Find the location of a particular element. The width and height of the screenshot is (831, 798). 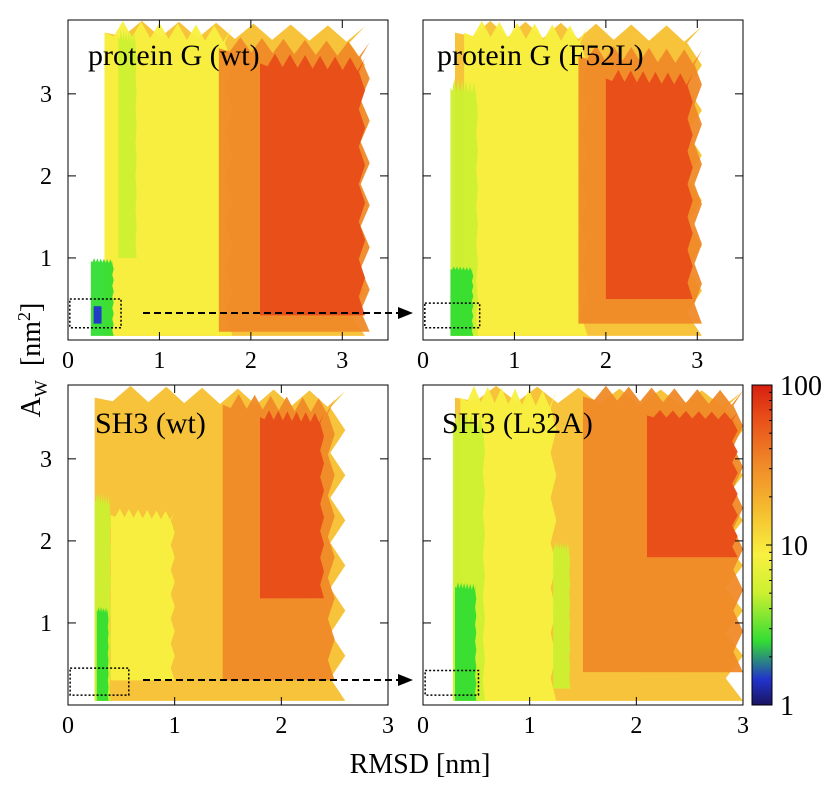

y-axis-label-text: AW [nm2] is located at coordinates (32, 360).